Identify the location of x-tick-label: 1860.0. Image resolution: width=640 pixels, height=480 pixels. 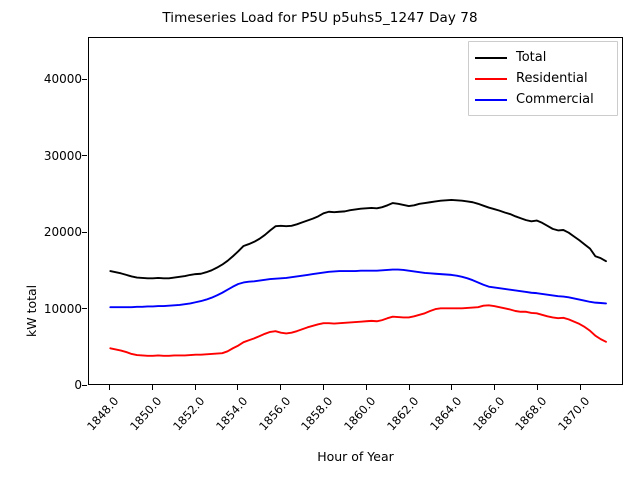
(360, 414).